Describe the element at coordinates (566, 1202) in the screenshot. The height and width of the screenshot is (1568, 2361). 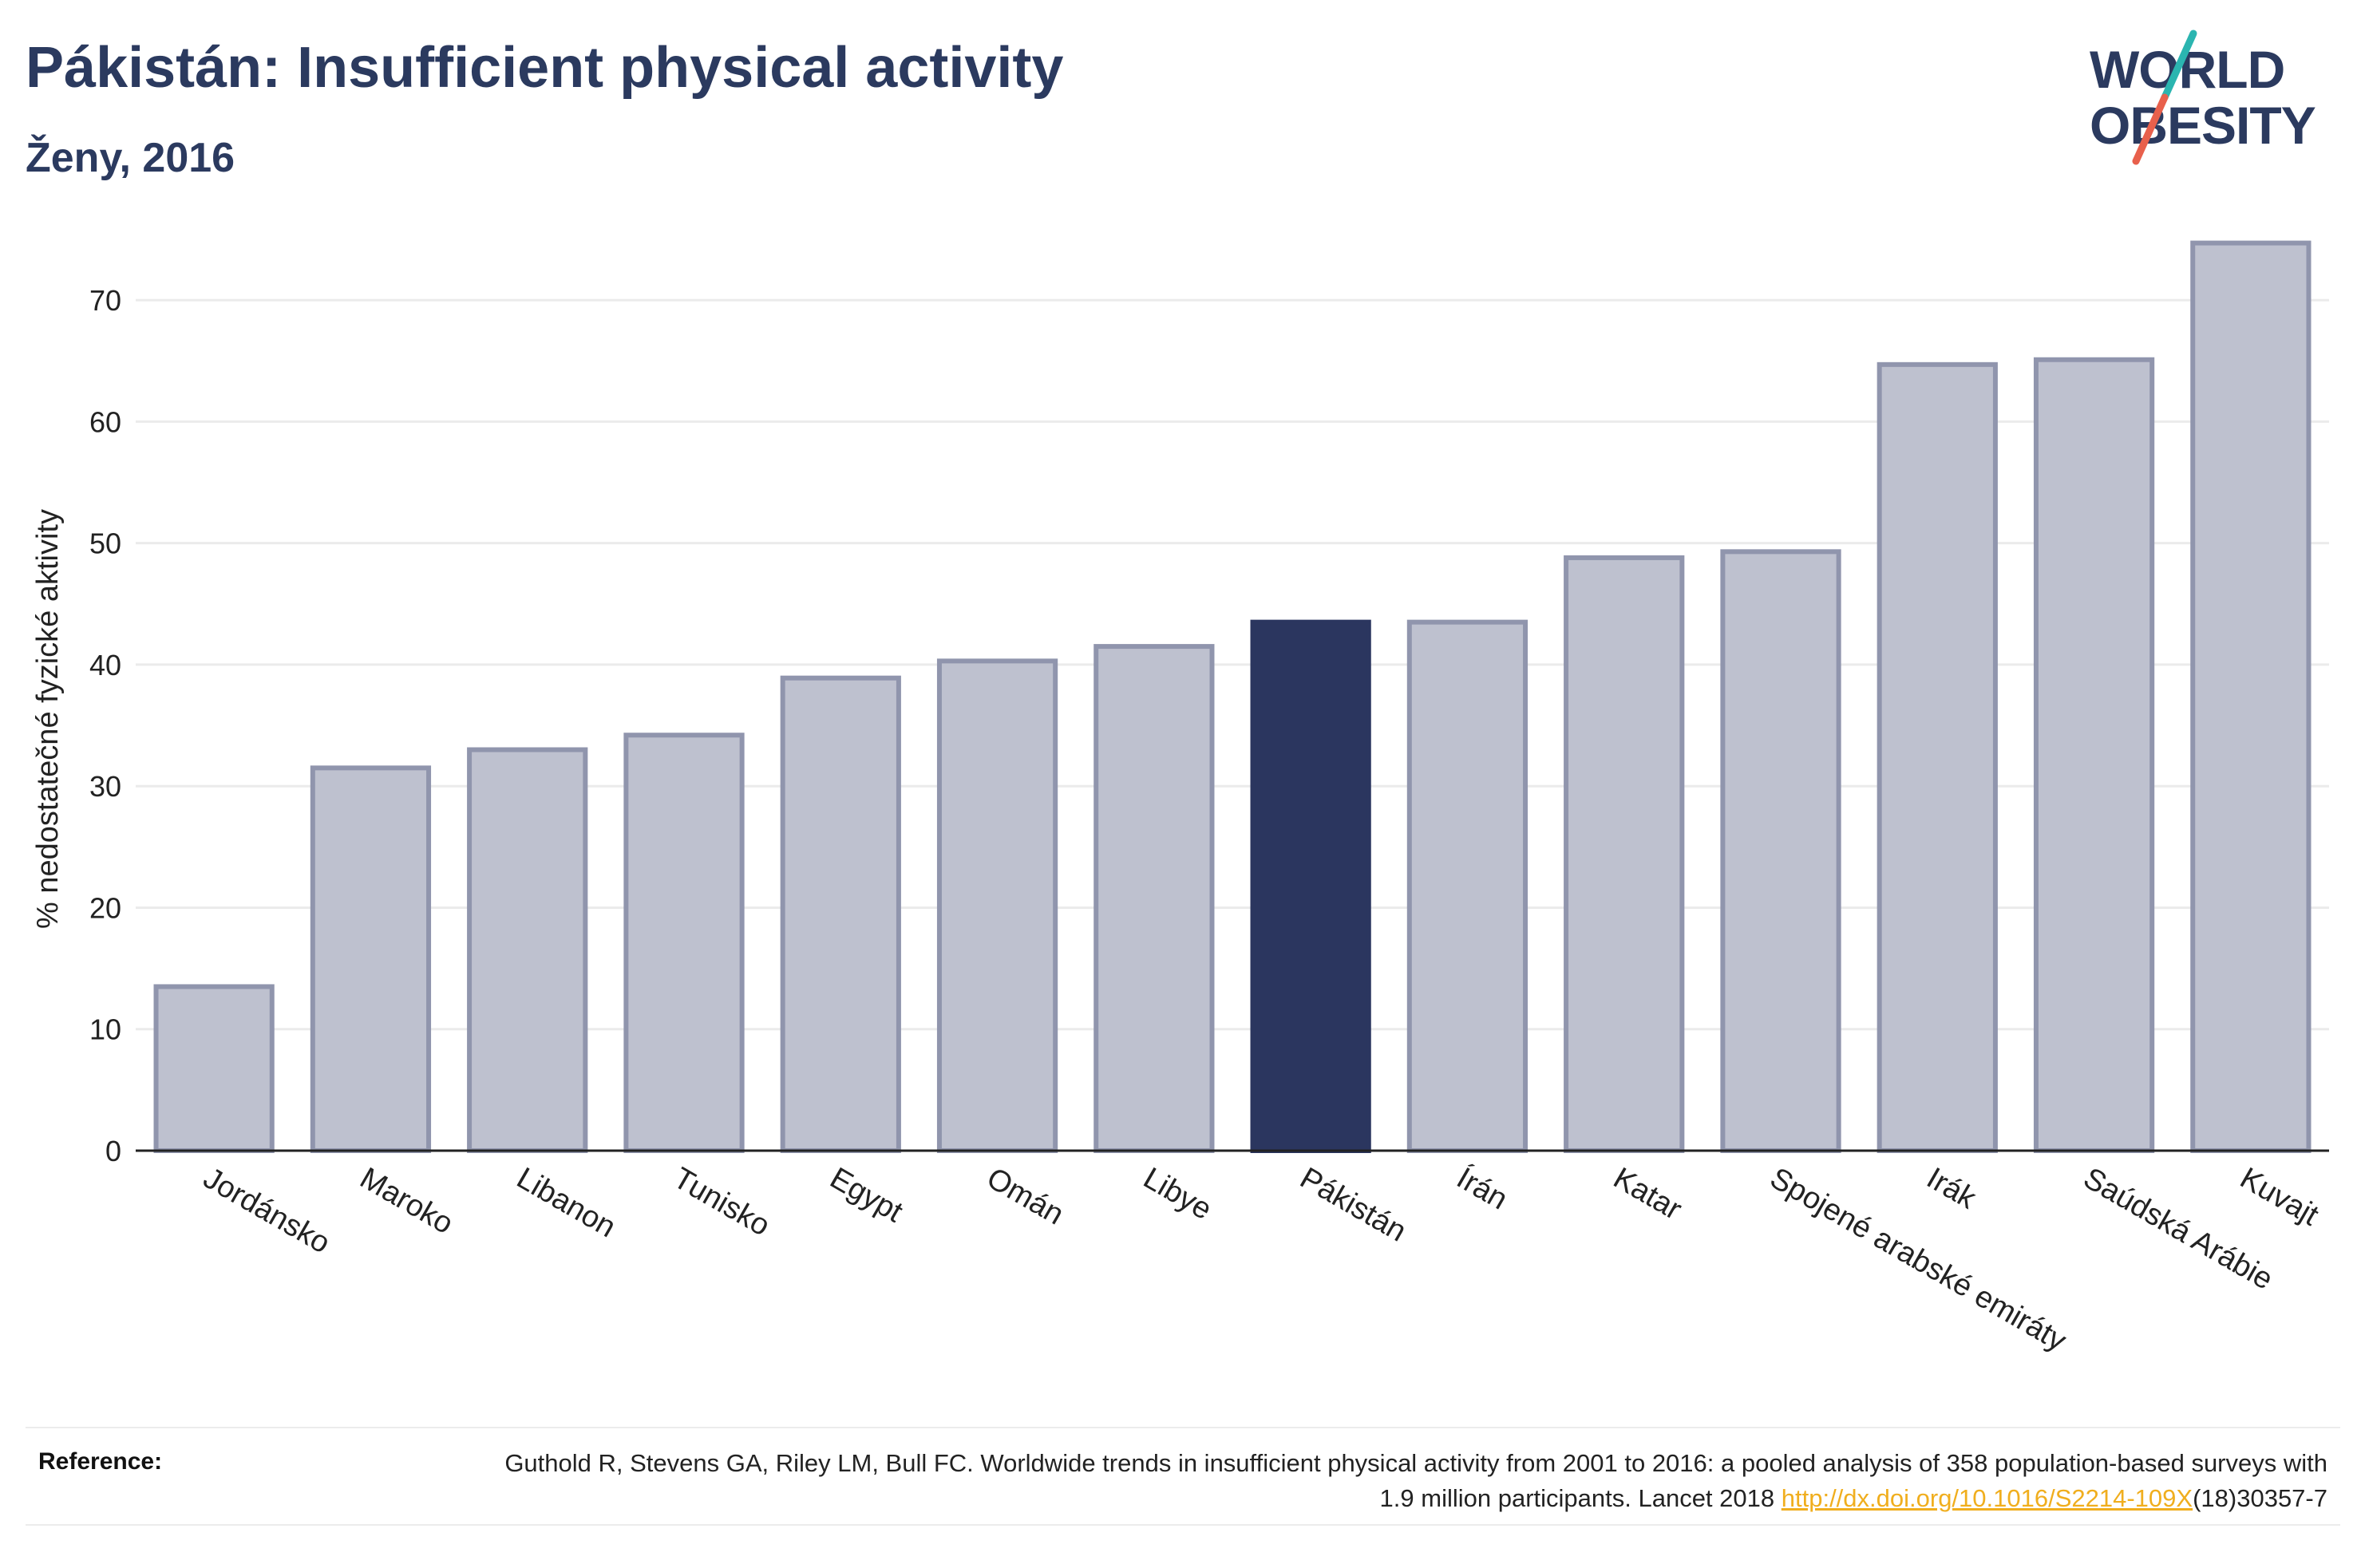
I see `x-tick-label: Libanon` at that location.